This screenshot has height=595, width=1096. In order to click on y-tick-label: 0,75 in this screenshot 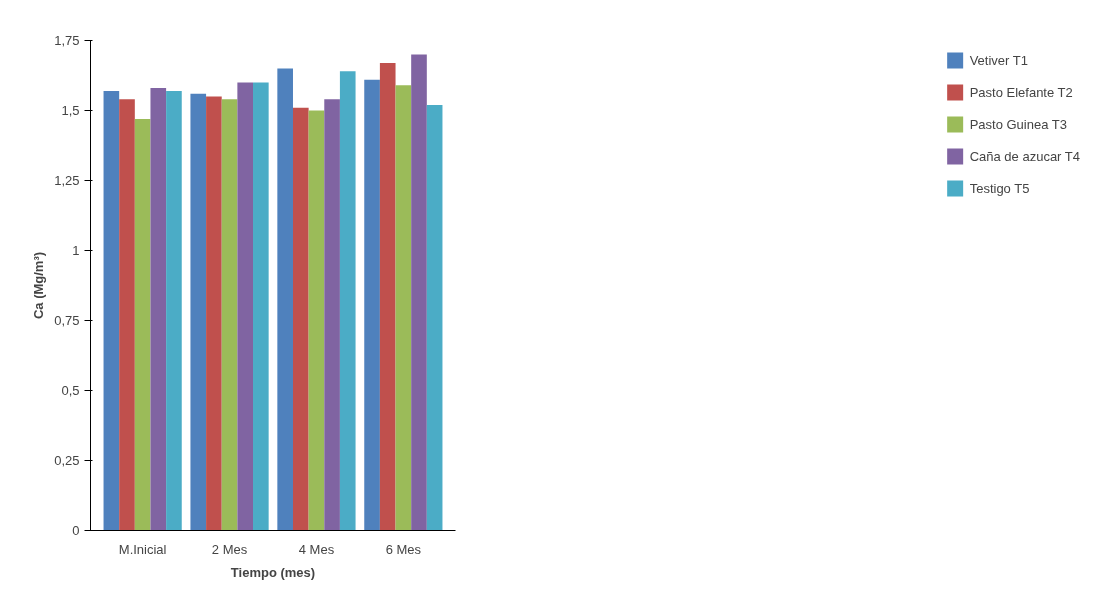, I will do `click(67, 320)`.